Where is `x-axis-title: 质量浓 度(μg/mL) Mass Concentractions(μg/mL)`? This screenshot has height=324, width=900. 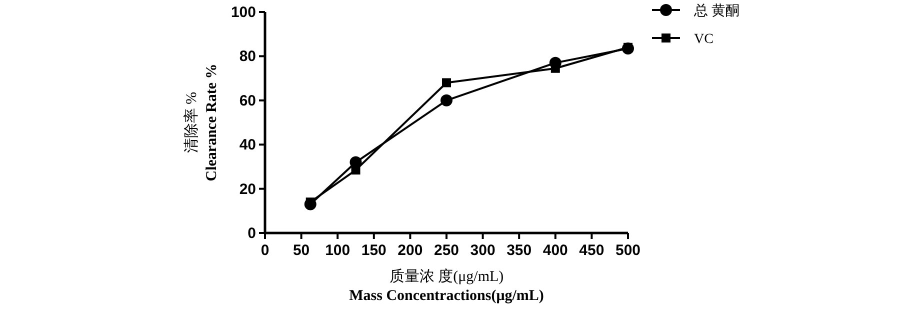 x-axis-title: 质量浓 度(μg/mL) Mass Concentractions(μg/mL) is located at coordinates (446, 286).